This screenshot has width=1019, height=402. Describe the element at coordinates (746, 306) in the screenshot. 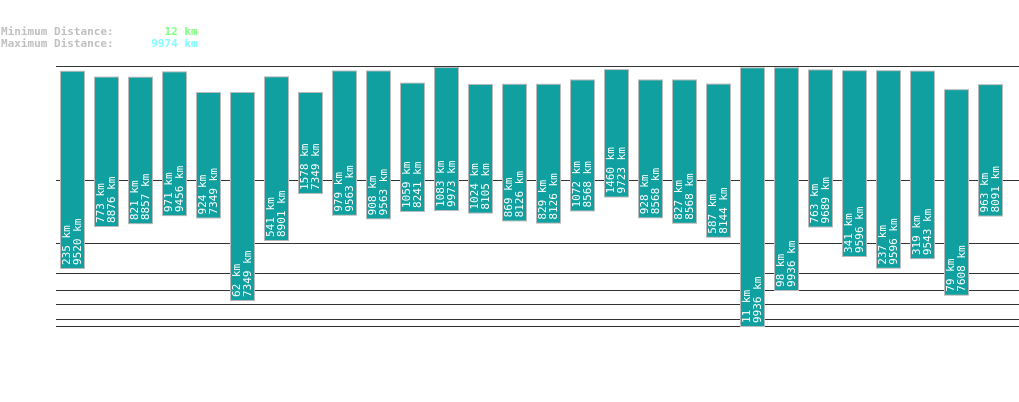

I see `bar-min-label: 11 km` at that location.